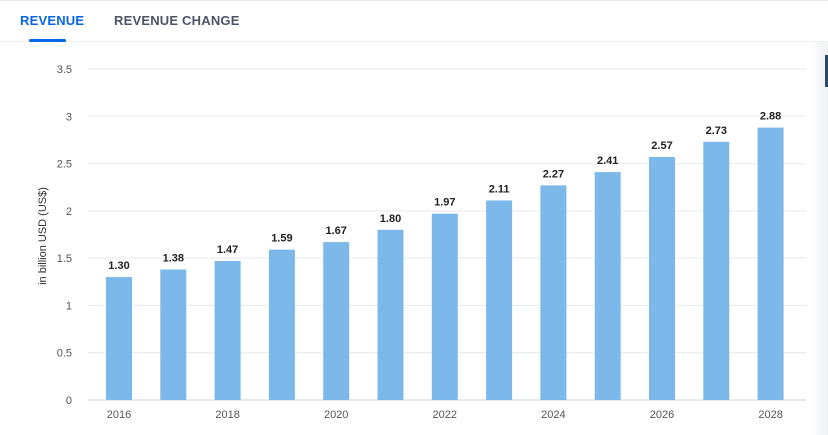 Image resolution: width=828 pixels, height=435 pixels. Describe the element at coordinates (69, 306) in the screenshot. I see `y-tick-label: 1` at that location.